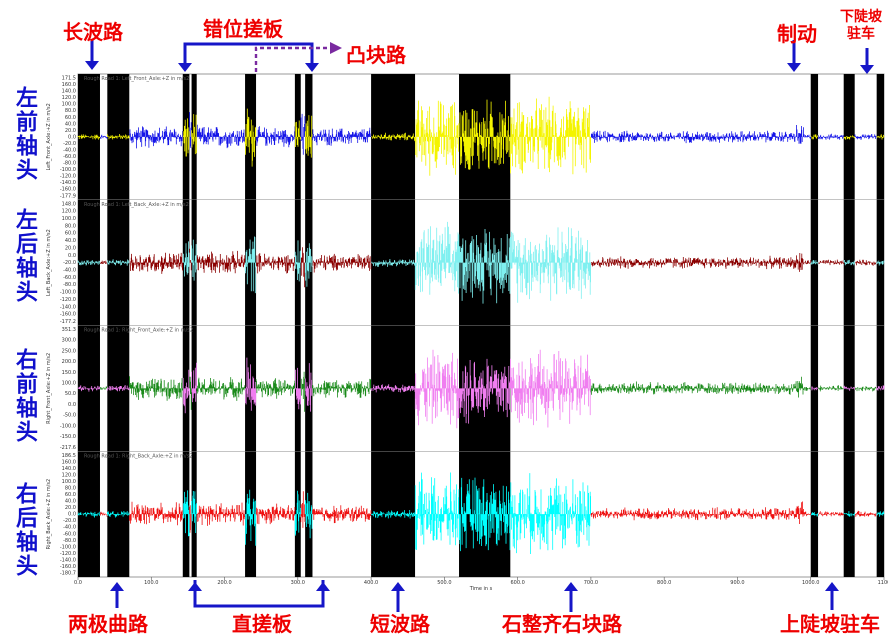 The image size is (888, 637). Describe the element at coordinates (69, 330) in the screenshot. I see `y-tick-label: 351.3` at that location.